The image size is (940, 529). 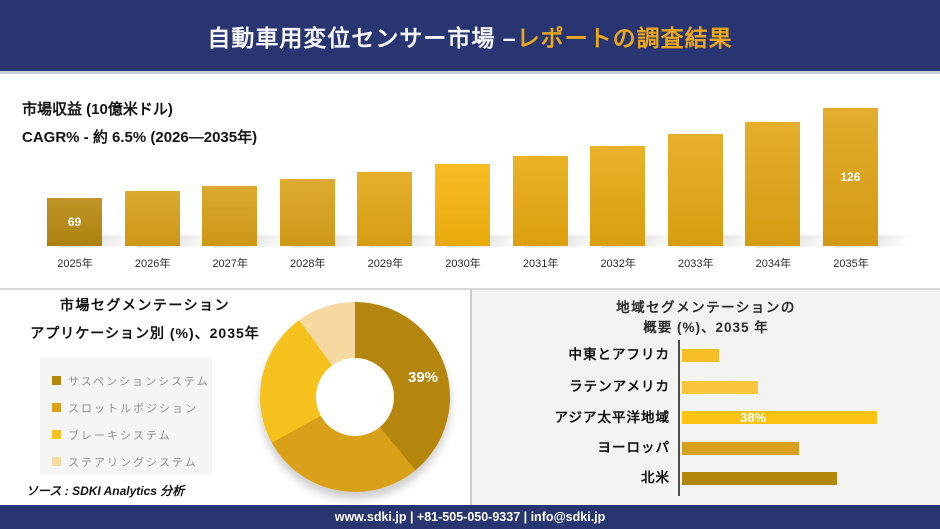 What do you see at coordinates (696, 264) in the screenshot?
I see `bar-year-label: 2033年` at bounding box center [696, 264].